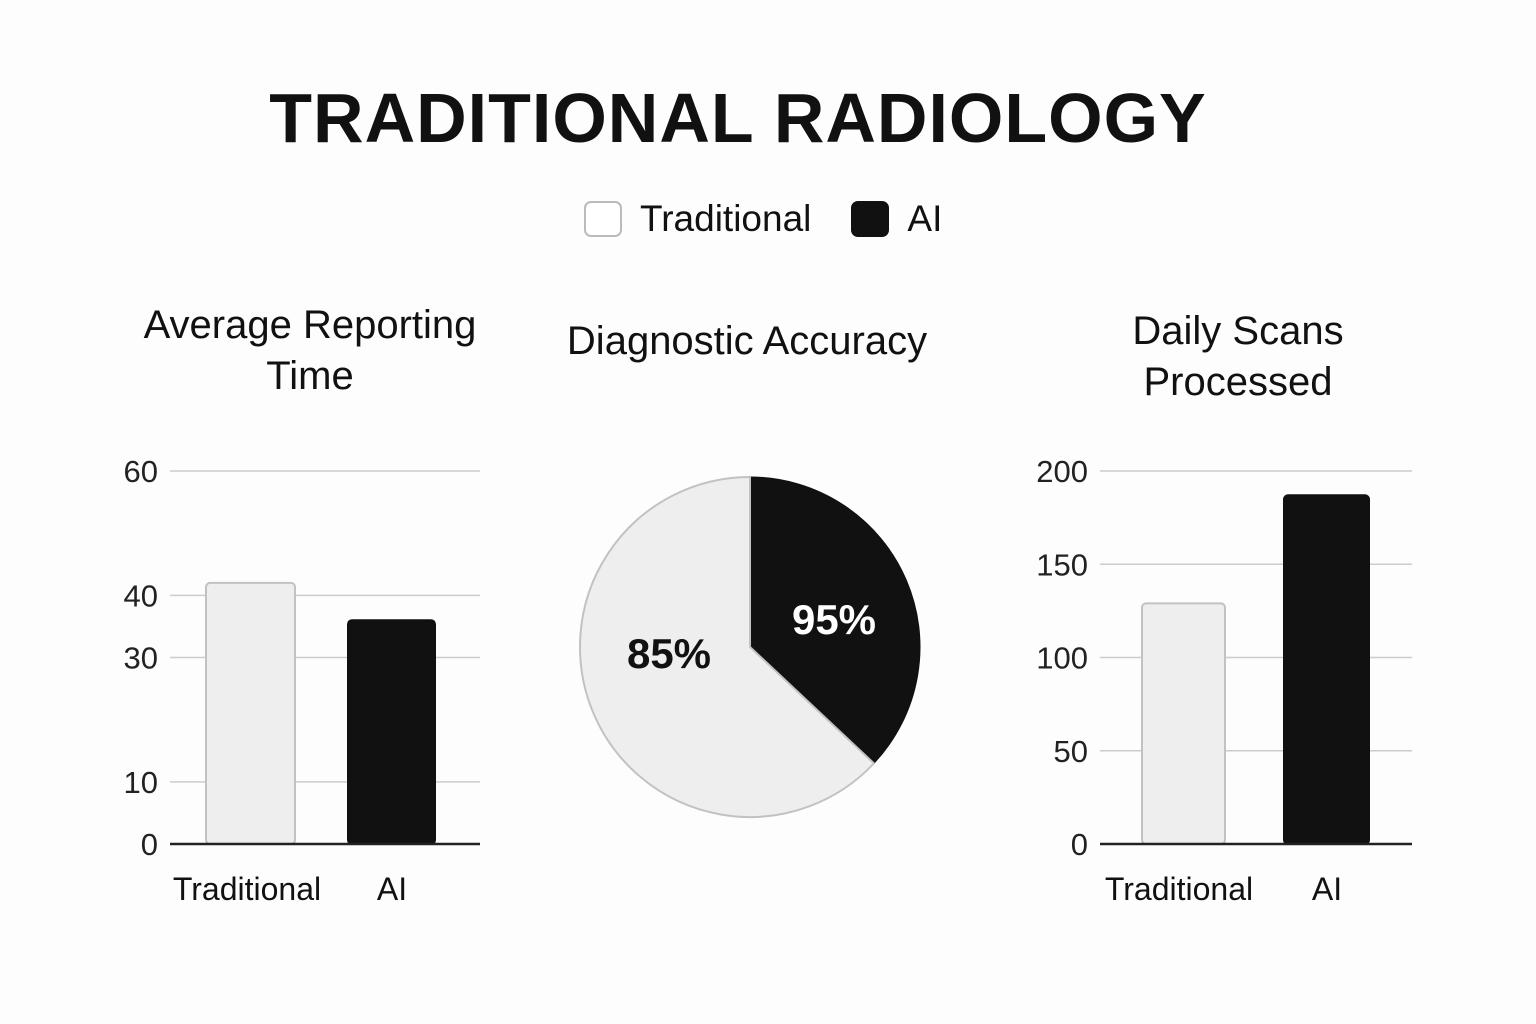 This screenshot has height=1024, width=1536. I want to click on reporting-time-x-label-traditional: Traditional, so click(247, 889).